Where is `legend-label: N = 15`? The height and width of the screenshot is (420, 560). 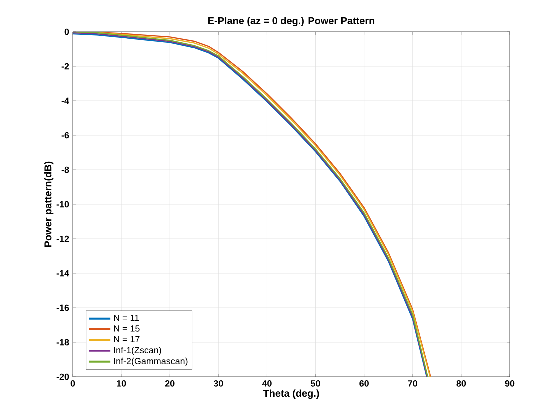
legend-label: N = 15 is located at coordinates (127, 329).